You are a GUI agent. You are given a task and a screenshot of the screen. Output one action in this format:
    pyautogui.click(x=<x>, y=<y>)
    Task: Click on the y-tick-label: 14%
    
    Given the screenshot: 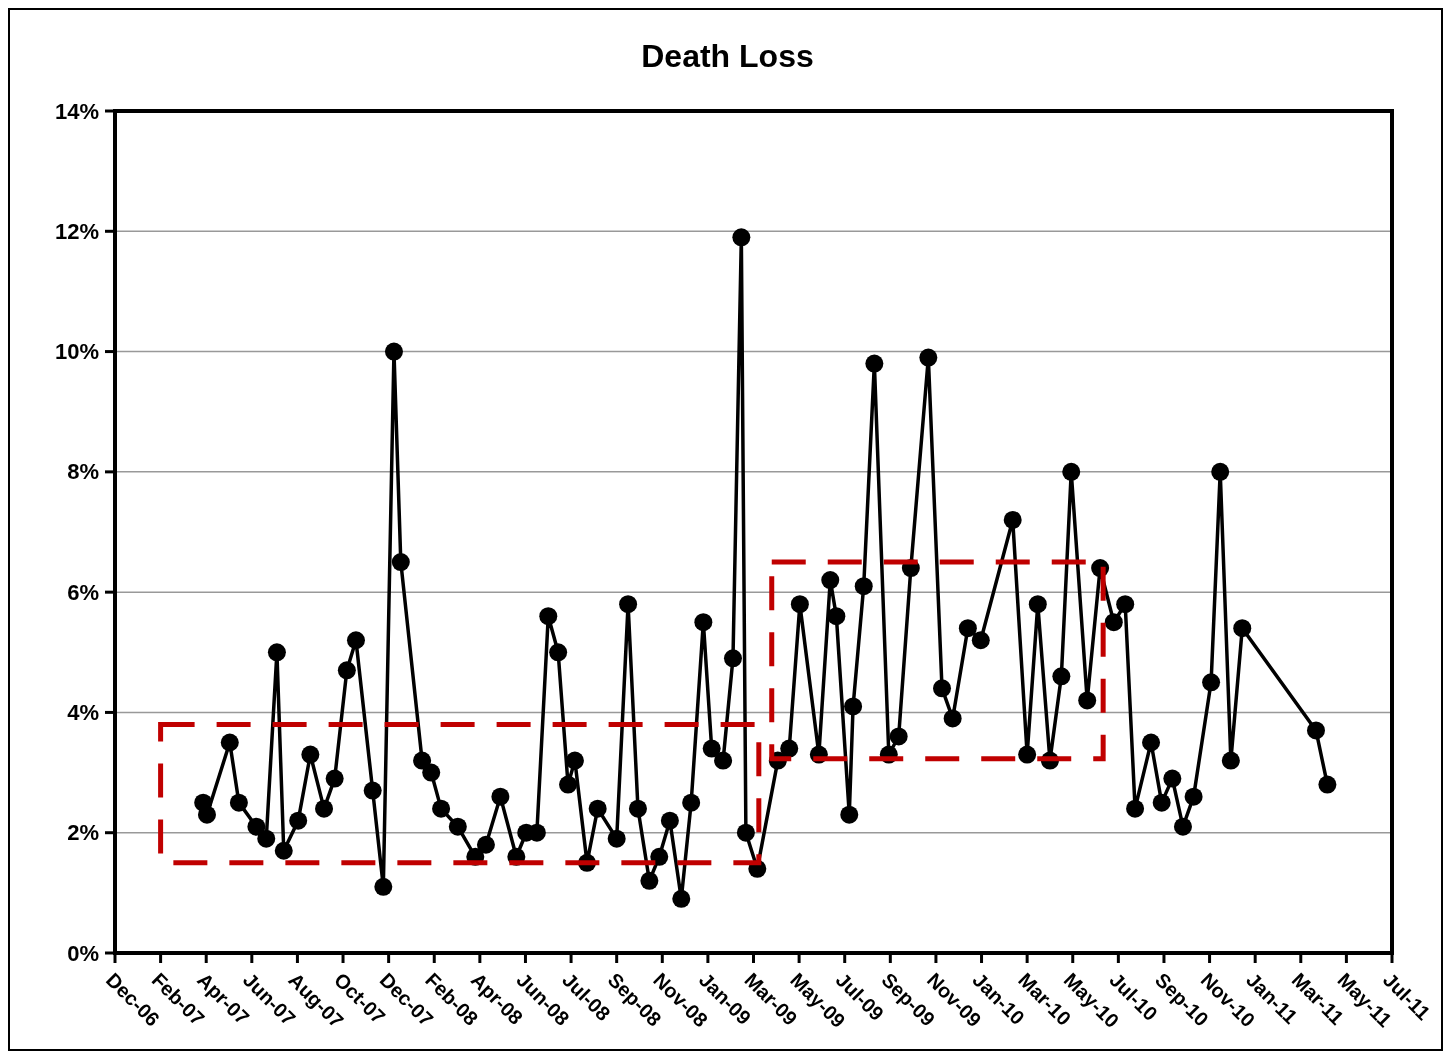 What is the action you would take?
    pyautogui.click(x=76, y=111)
    